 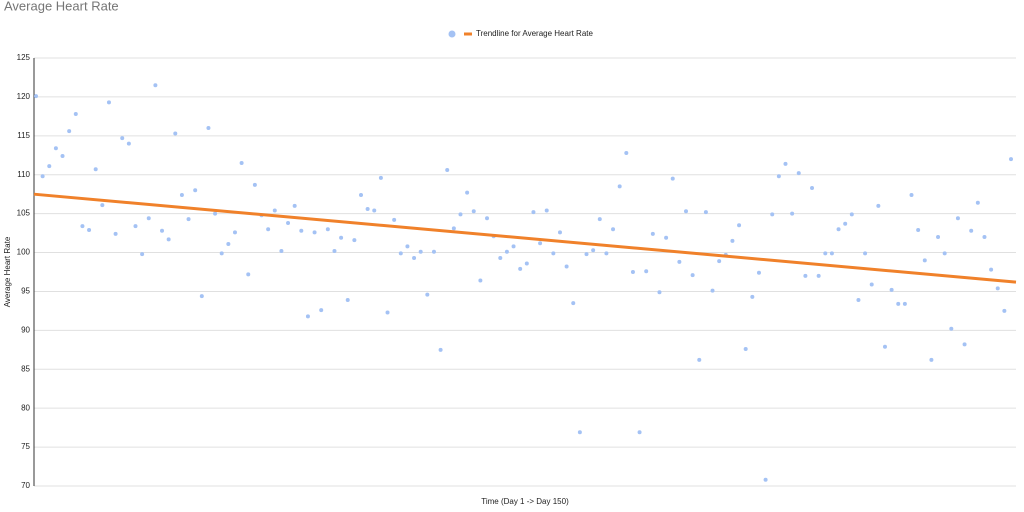 I want to click on legend-label: Trendline for Average Heart Rate, so click(x=535, y=33).